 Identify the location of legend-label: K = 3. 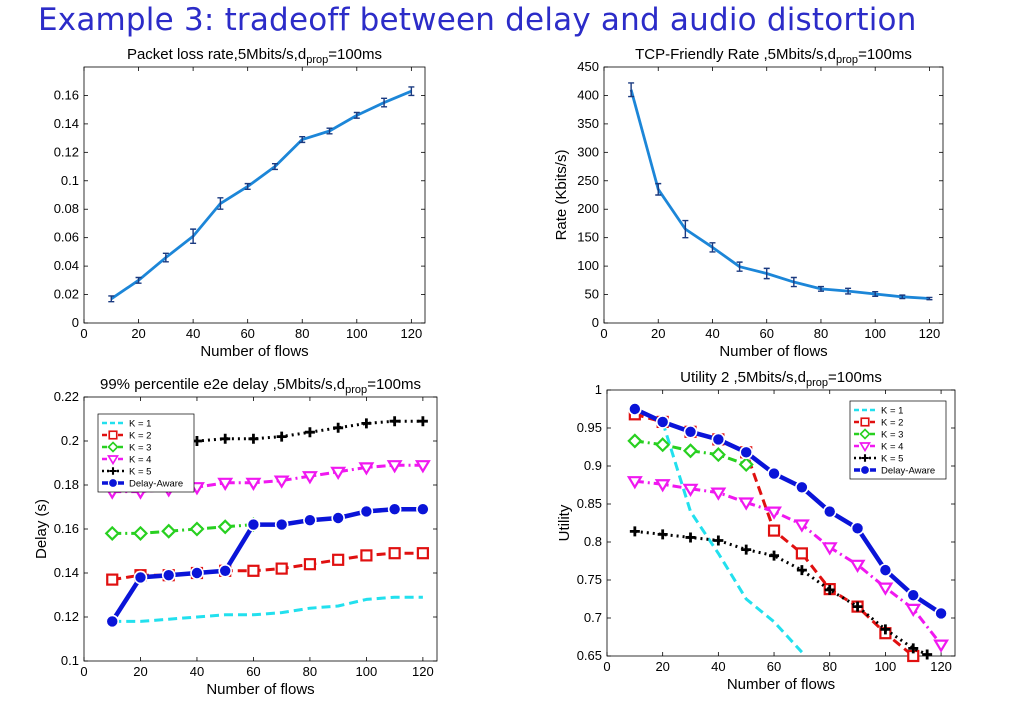
(892, 435).